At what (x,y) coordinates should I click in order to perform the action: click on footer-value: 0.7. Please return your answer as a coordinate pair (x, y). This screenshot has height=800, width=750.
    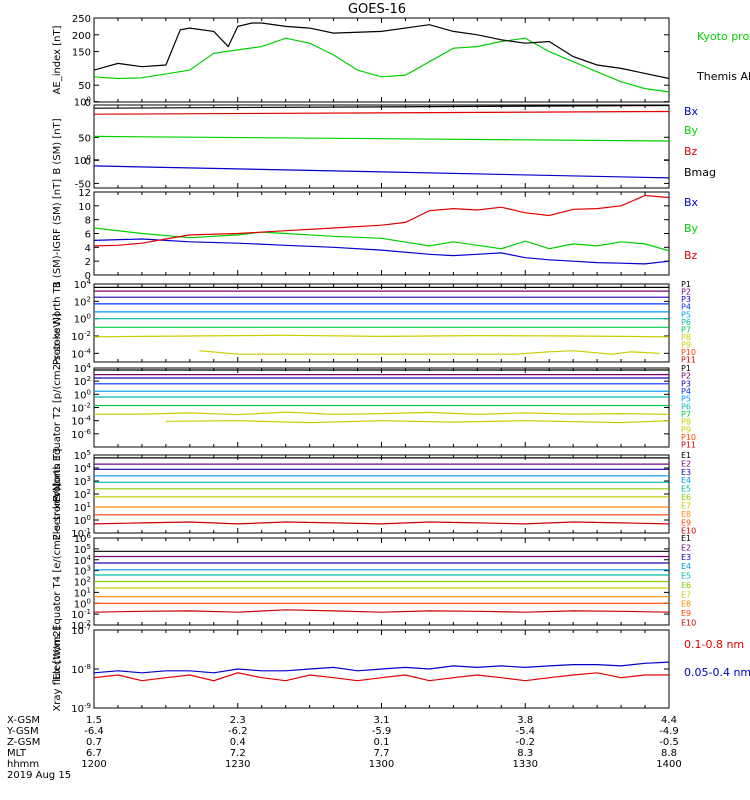
    Looking at the image, I should click on (94, 742).